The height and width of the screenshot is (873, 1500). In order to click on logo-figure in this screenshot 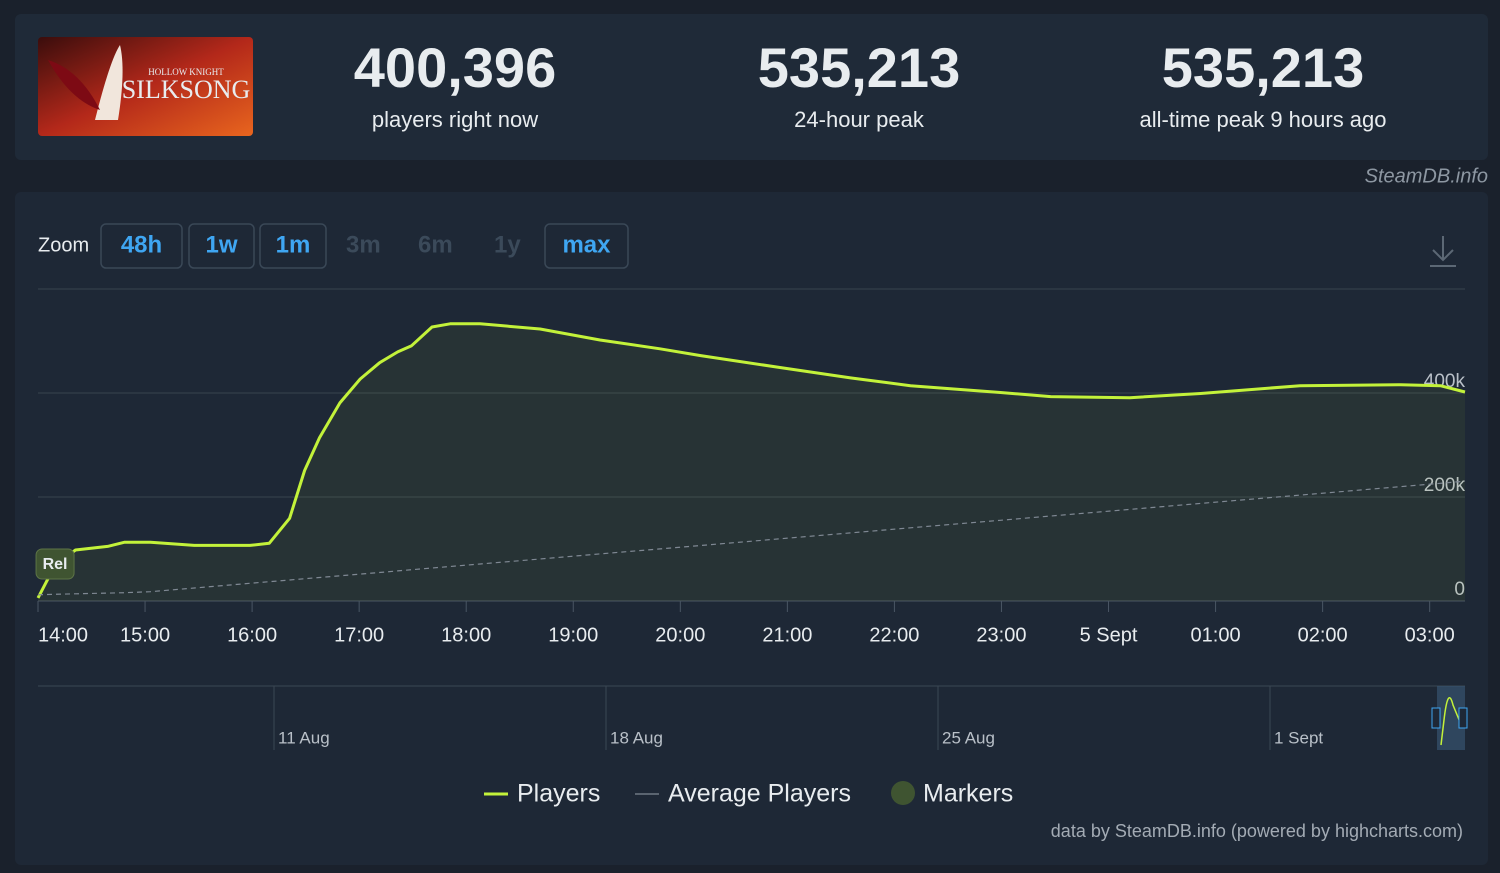, I will do `click(109, 82)`.